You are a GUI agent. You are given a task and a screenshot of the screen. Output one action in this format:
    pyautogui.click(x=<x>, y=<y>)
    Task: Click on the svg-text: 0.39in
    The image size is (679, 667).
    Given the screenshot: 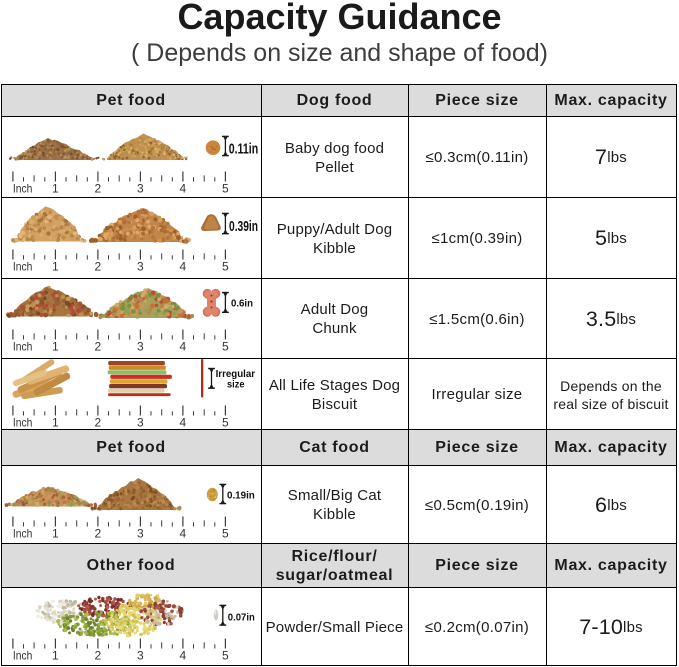 What is the action you would take?
    pyautogui.click(x=243, y=226)
    